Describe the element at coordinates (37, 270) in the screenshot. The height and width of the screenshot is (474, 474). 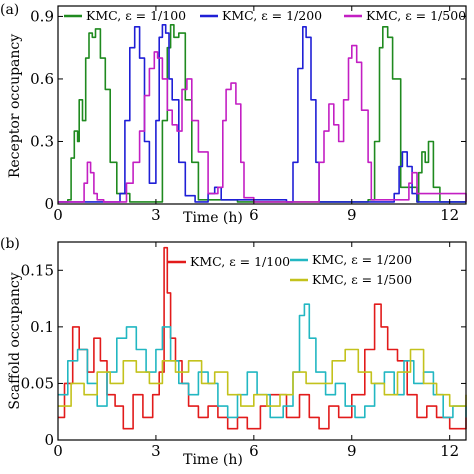
I see `panel-b-y-tick-label-3: 0.15` at that location.